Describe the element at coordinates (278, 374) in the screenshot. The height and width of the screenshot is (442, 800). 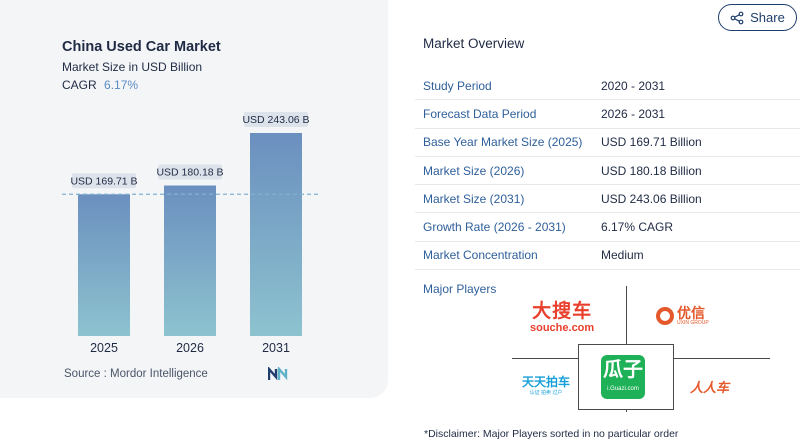
I see `mordor-intelligence-logo-icon` at that location.